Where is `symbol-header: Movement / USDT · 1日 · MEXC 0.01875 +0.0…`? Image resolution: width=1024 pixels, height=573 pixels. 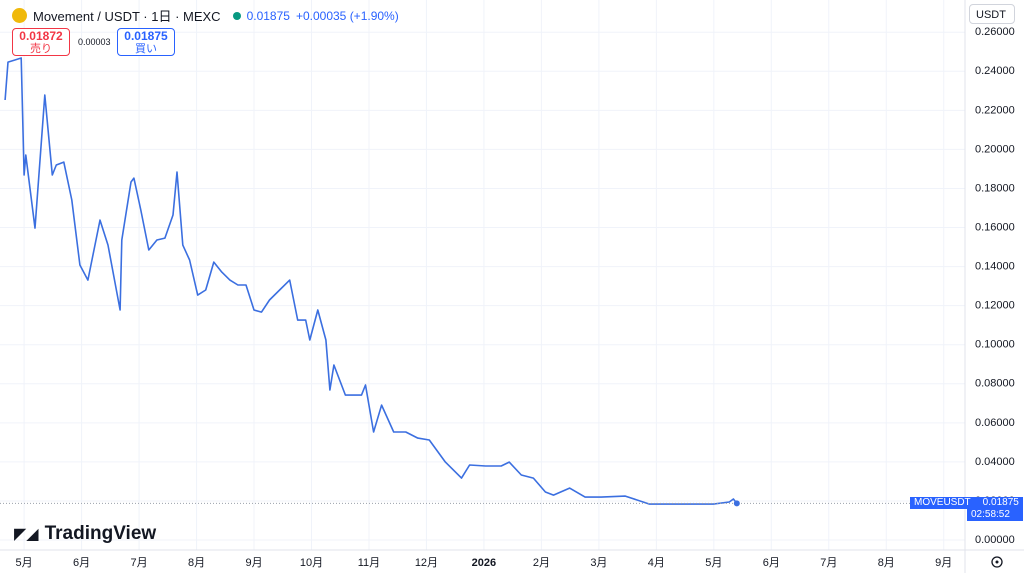
symbol-header: Movement / USDT · 1日 · MEXC 0.01875 +0.0… is located at coordinates (205, 15).